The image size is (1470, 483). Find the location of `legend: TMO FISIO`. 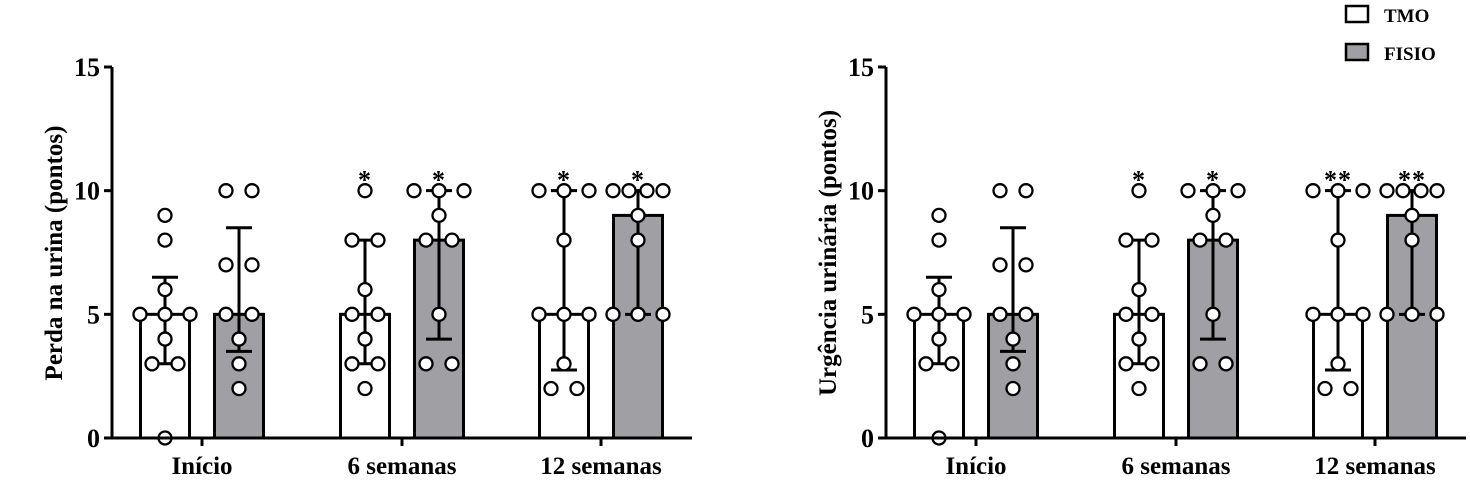

legend: TMO FISIO is located at coordinates (1390, 34).